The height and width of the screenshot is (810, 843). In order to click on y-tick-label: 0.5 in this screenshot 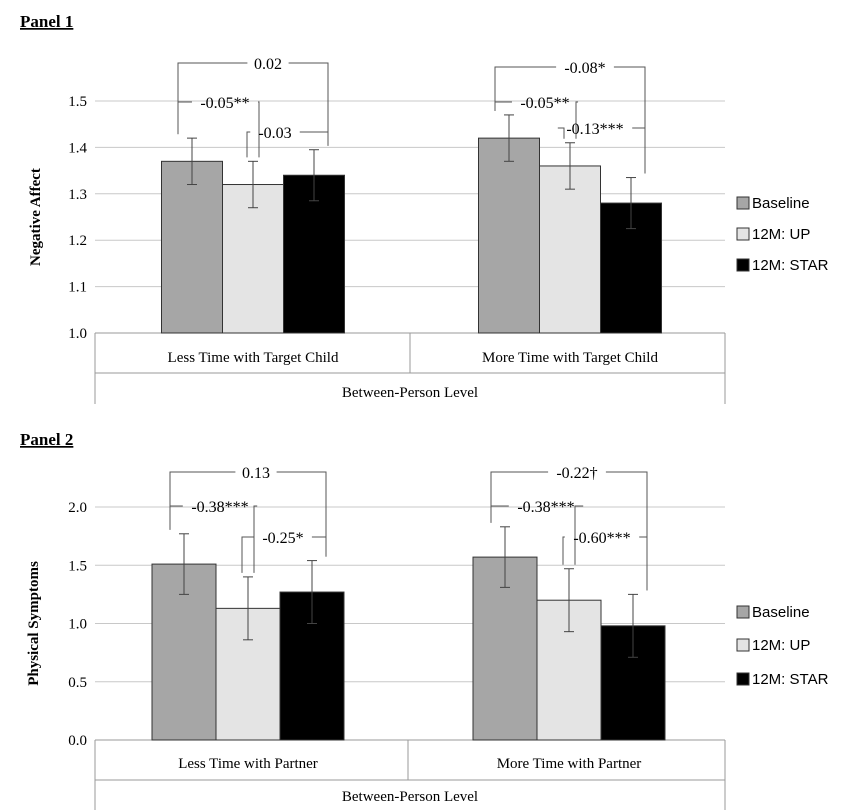, I will do `click(77, 683)`.